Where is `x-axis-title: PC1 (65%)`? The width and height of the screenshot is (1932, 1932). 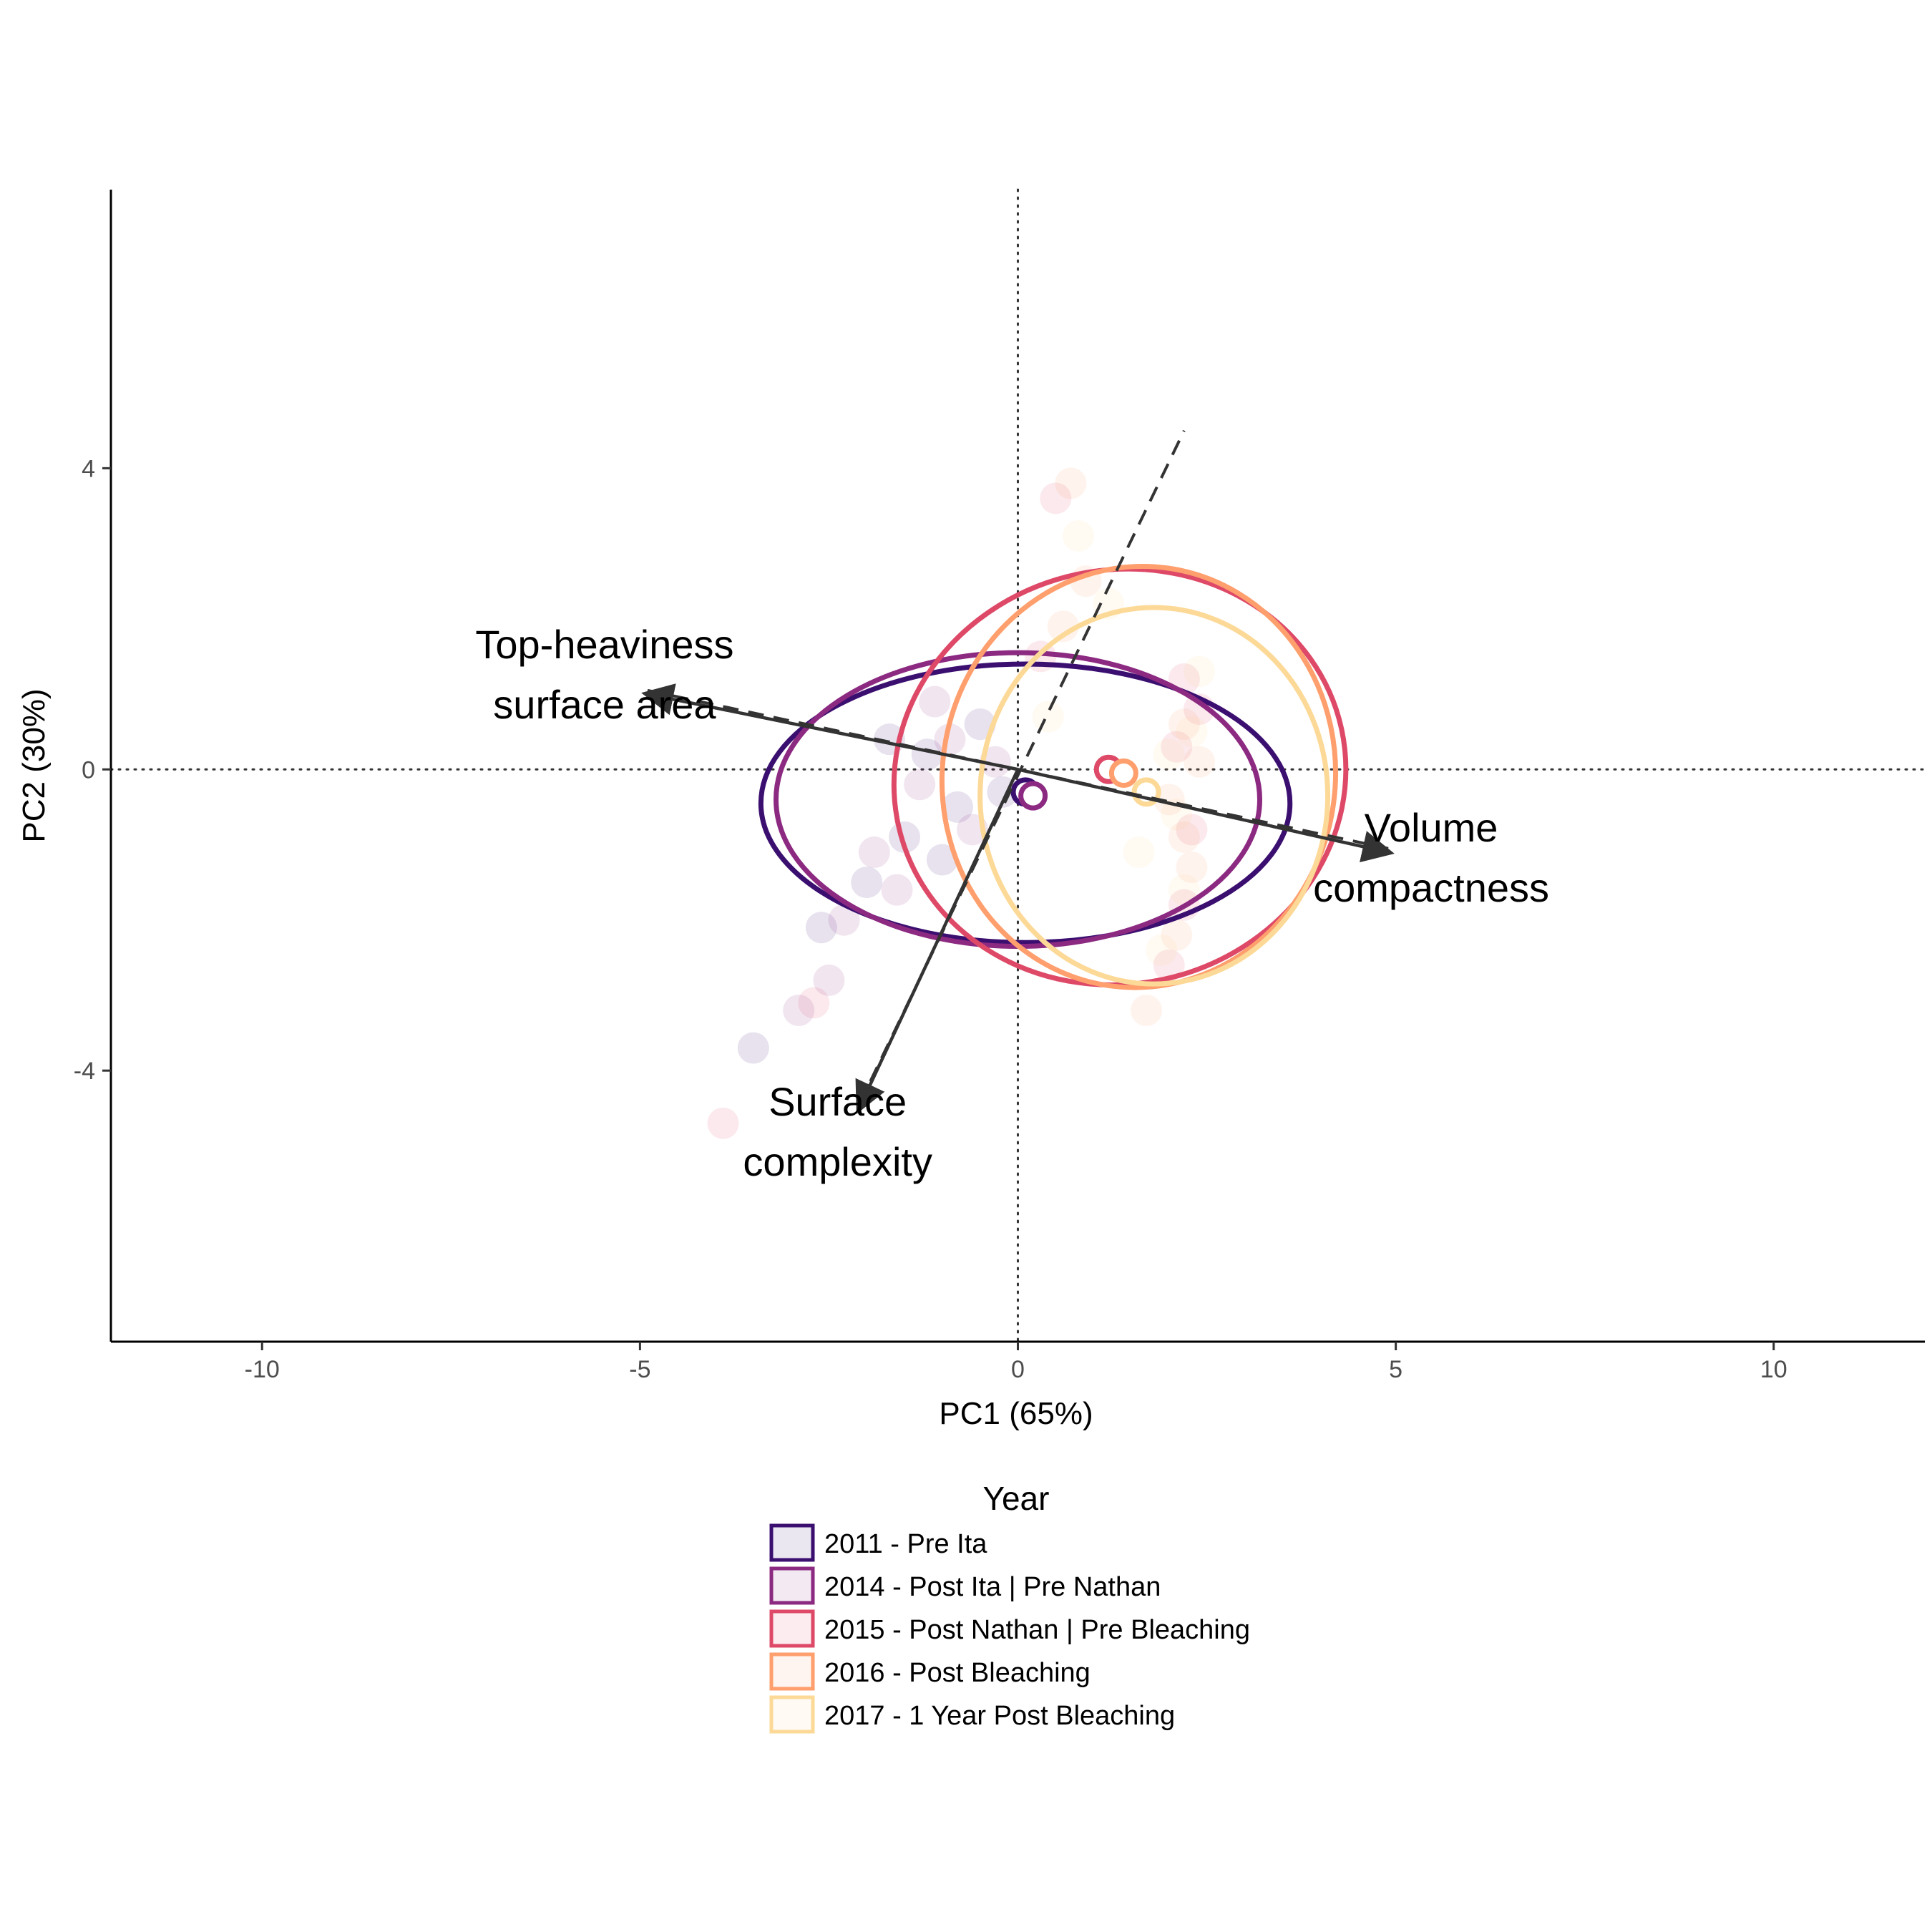
x-axis-title: PC1 (65%) is located at coordinates (1016, 1413).